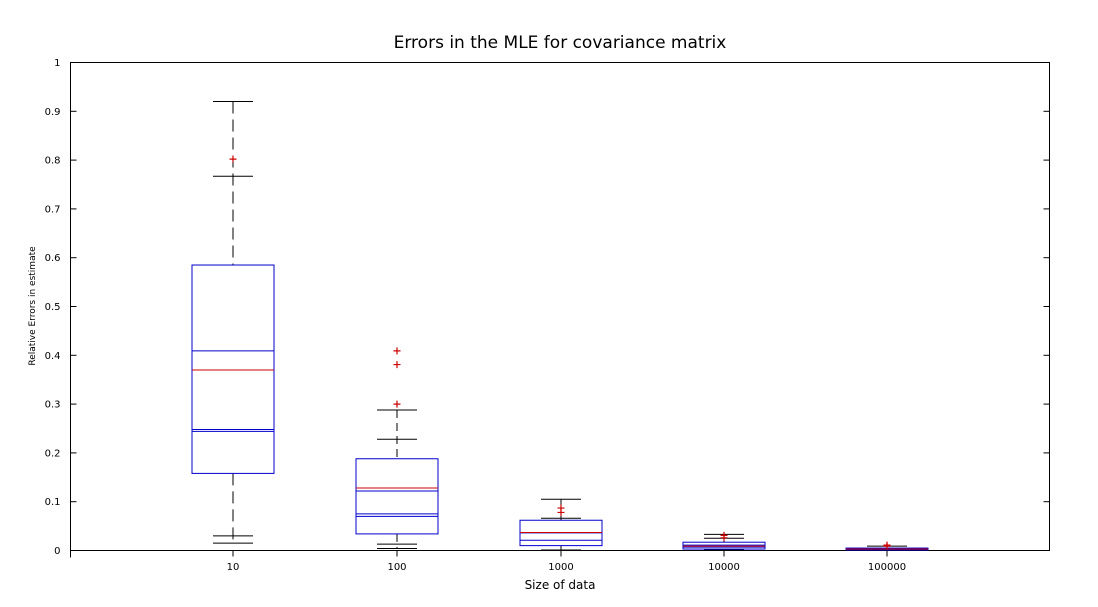 This screenshot has width=1098, height=607. What do you see at coordinates (57, 63) in the screenshot?
I see `y-tick-label: 1` at bounding box center [57, 63].